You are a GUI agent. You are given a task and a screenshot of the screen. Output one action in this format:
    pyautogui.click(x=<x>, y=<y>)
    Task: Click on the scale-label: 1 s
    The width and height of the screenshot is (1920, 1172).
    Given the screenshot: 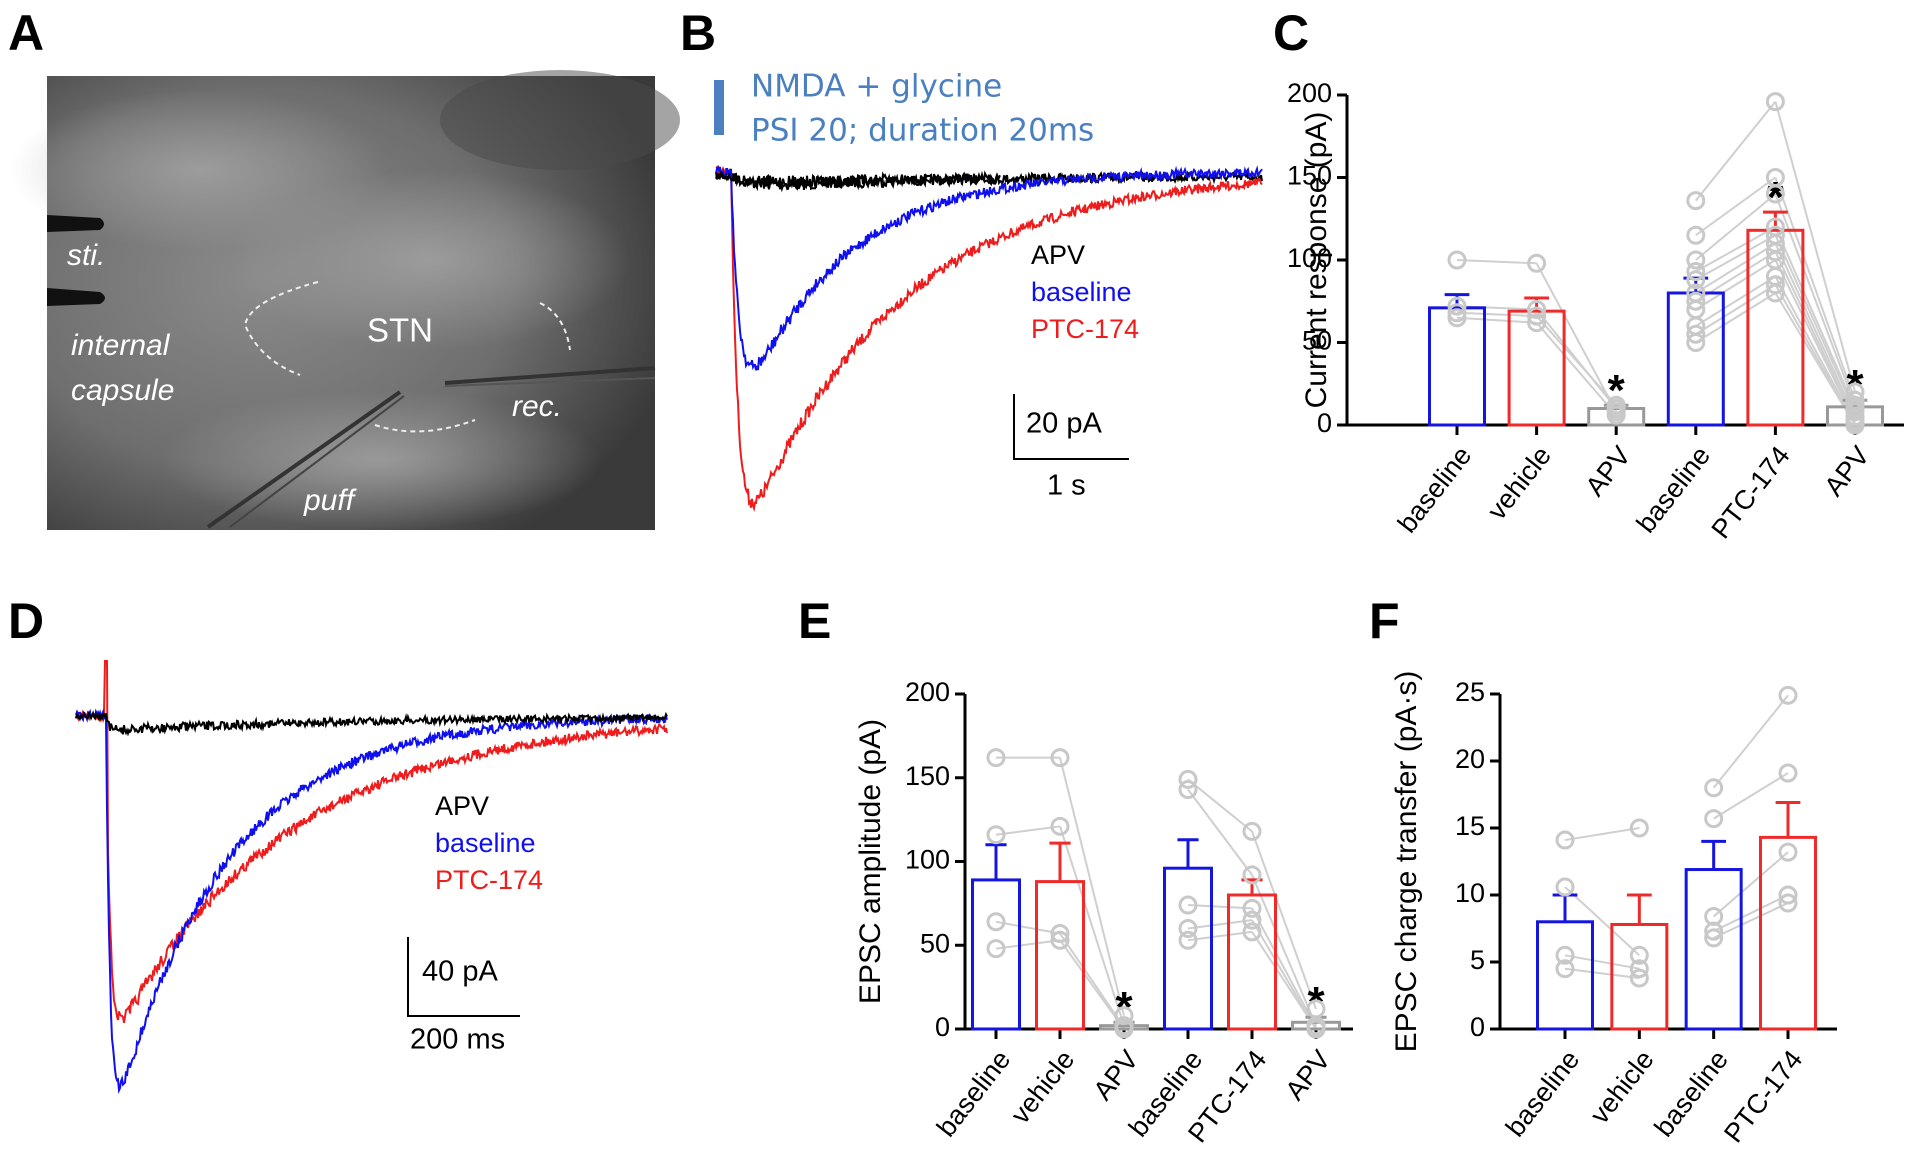 What is the action you would take?
    pyautogui.click(x=1066, y=486)
    